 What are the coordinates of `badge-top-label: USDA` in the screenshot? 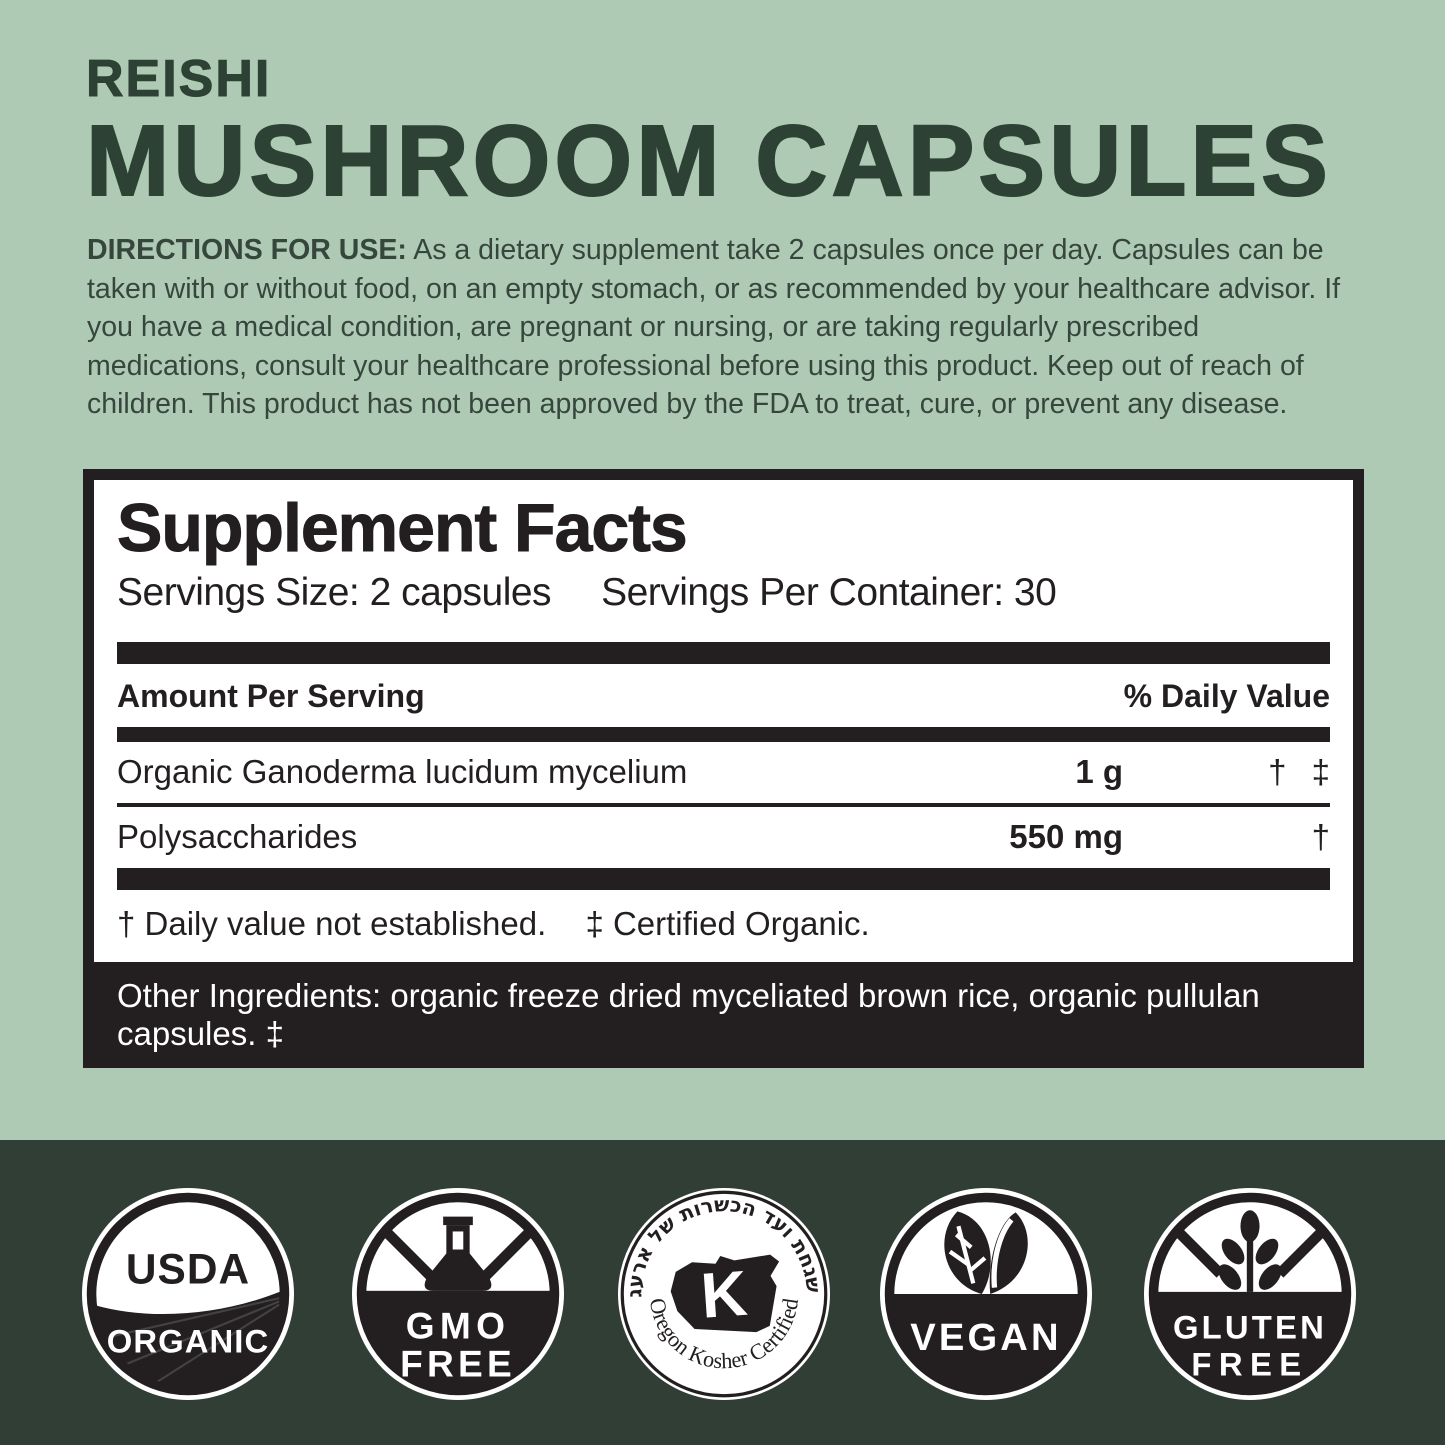 It's located at (188, 1268).